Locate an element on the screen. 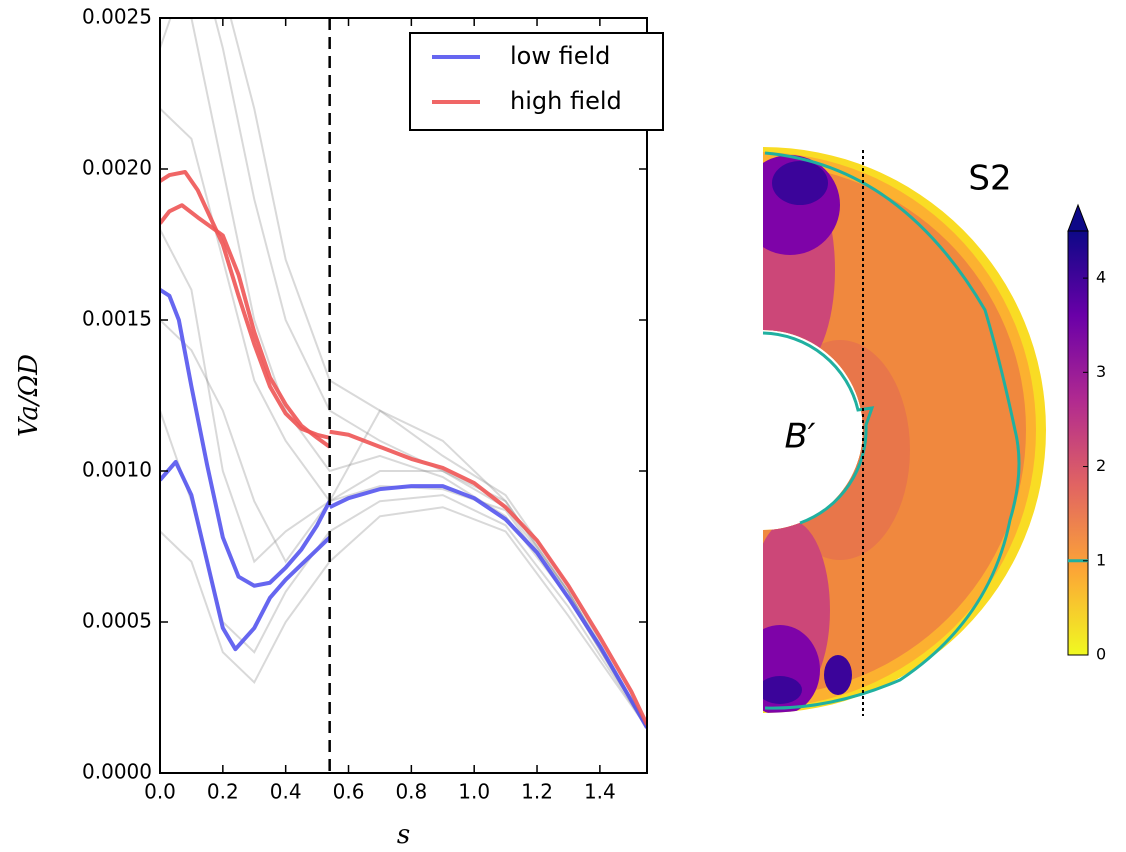 This screenshot has height=852, width=1126. colorbar-tick-label: 1 is located at coordinates (1101, 559).